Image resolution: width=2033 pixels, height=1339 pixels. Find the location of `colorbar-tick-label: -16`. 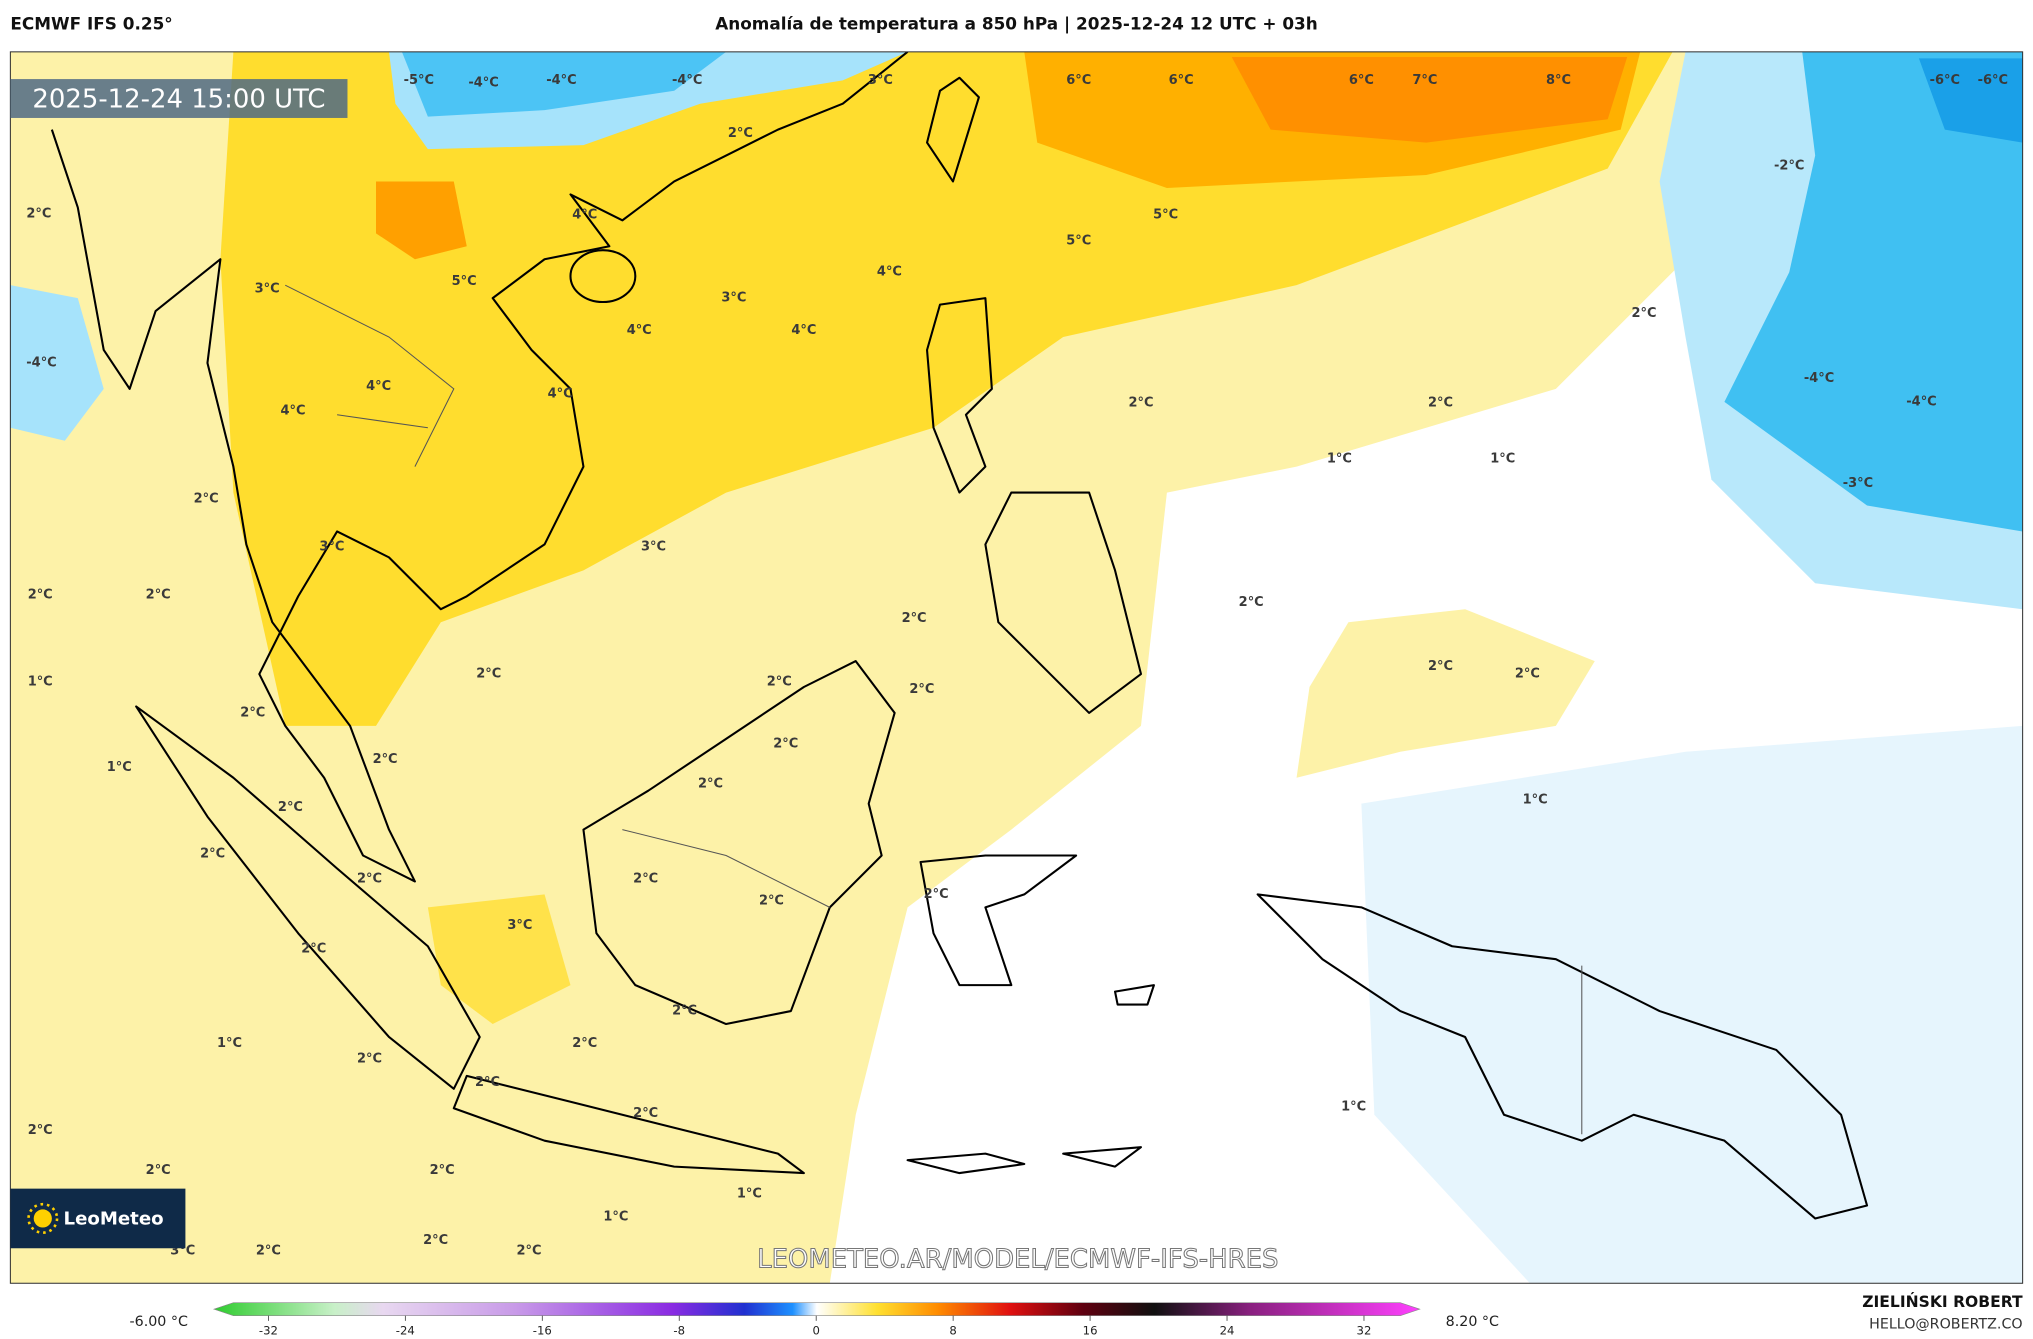

colorbar-tick-label: -16 is located at coordinates (542, 1331).